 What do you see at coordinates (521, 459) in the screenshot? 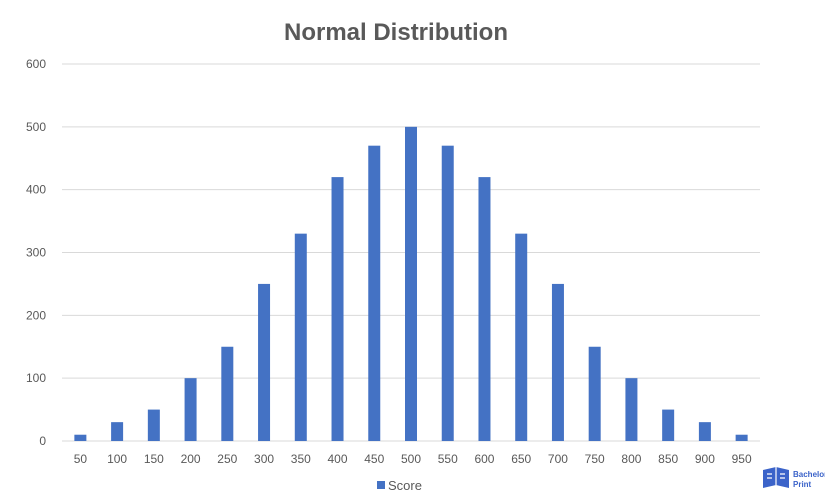
I see `x-tick-label: 650` at bounding box center [521, 459].